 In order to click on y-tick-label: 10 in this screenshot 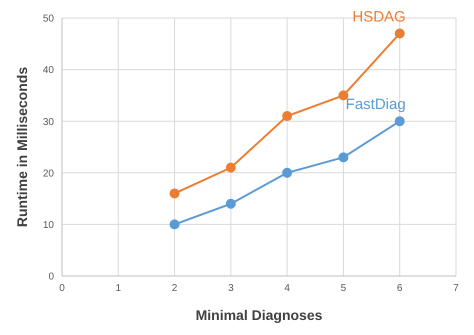, I will do `click(48, 225)`.